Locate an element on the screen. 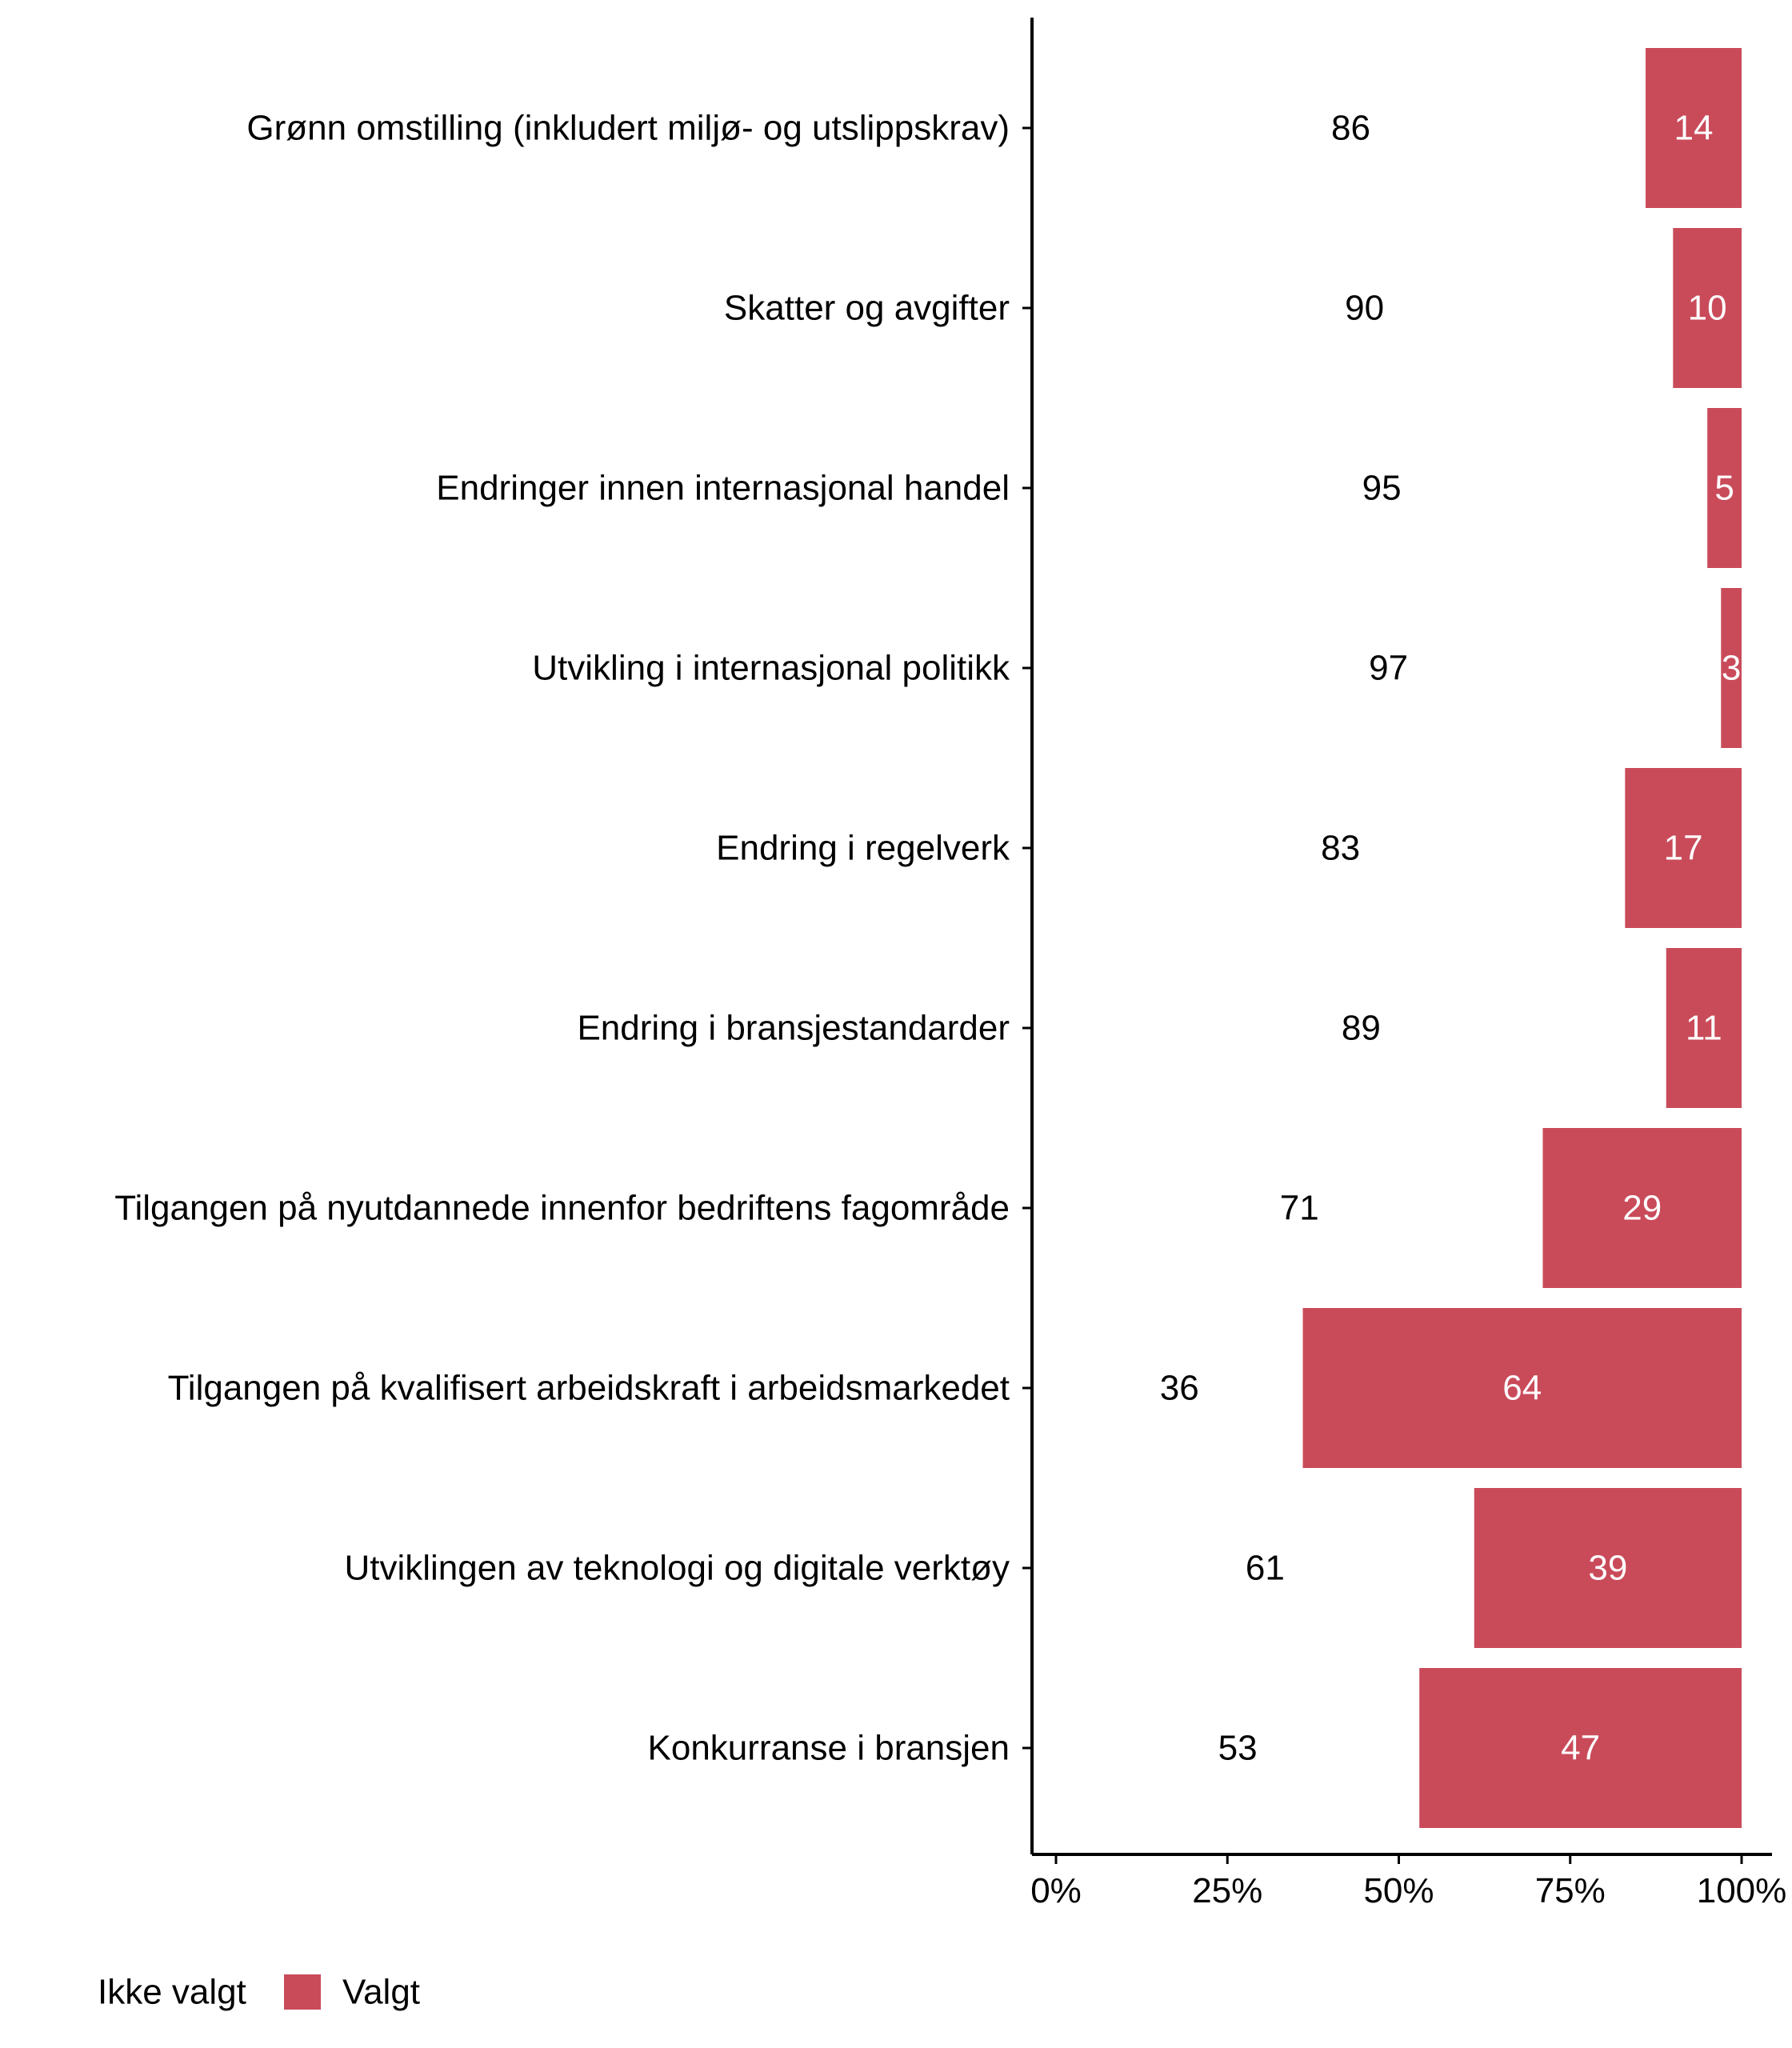 This screenshot has height=2048, width=1792. category-label: Endringer innen internasjonal handel is located at coordinates (723, 488).